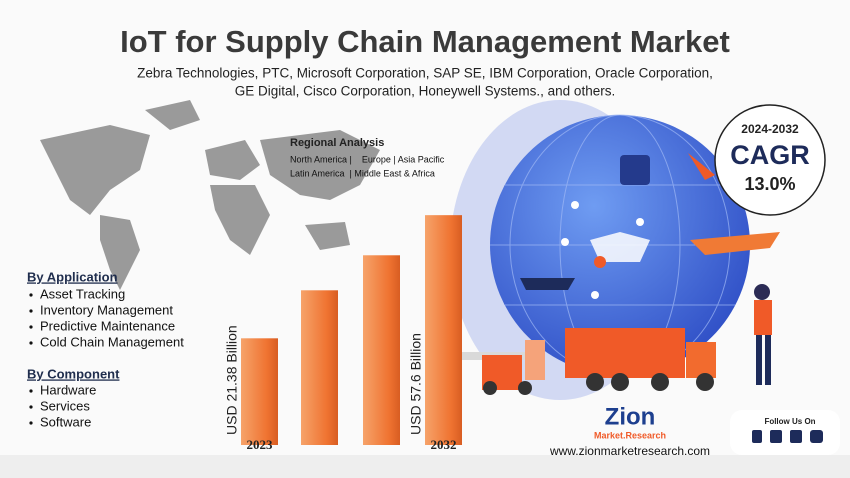 This screenshot has width=850, height=478. What do you see at coordinates (763, 334) in the screenshot?
I see `person` at bounding box center [763, 334].